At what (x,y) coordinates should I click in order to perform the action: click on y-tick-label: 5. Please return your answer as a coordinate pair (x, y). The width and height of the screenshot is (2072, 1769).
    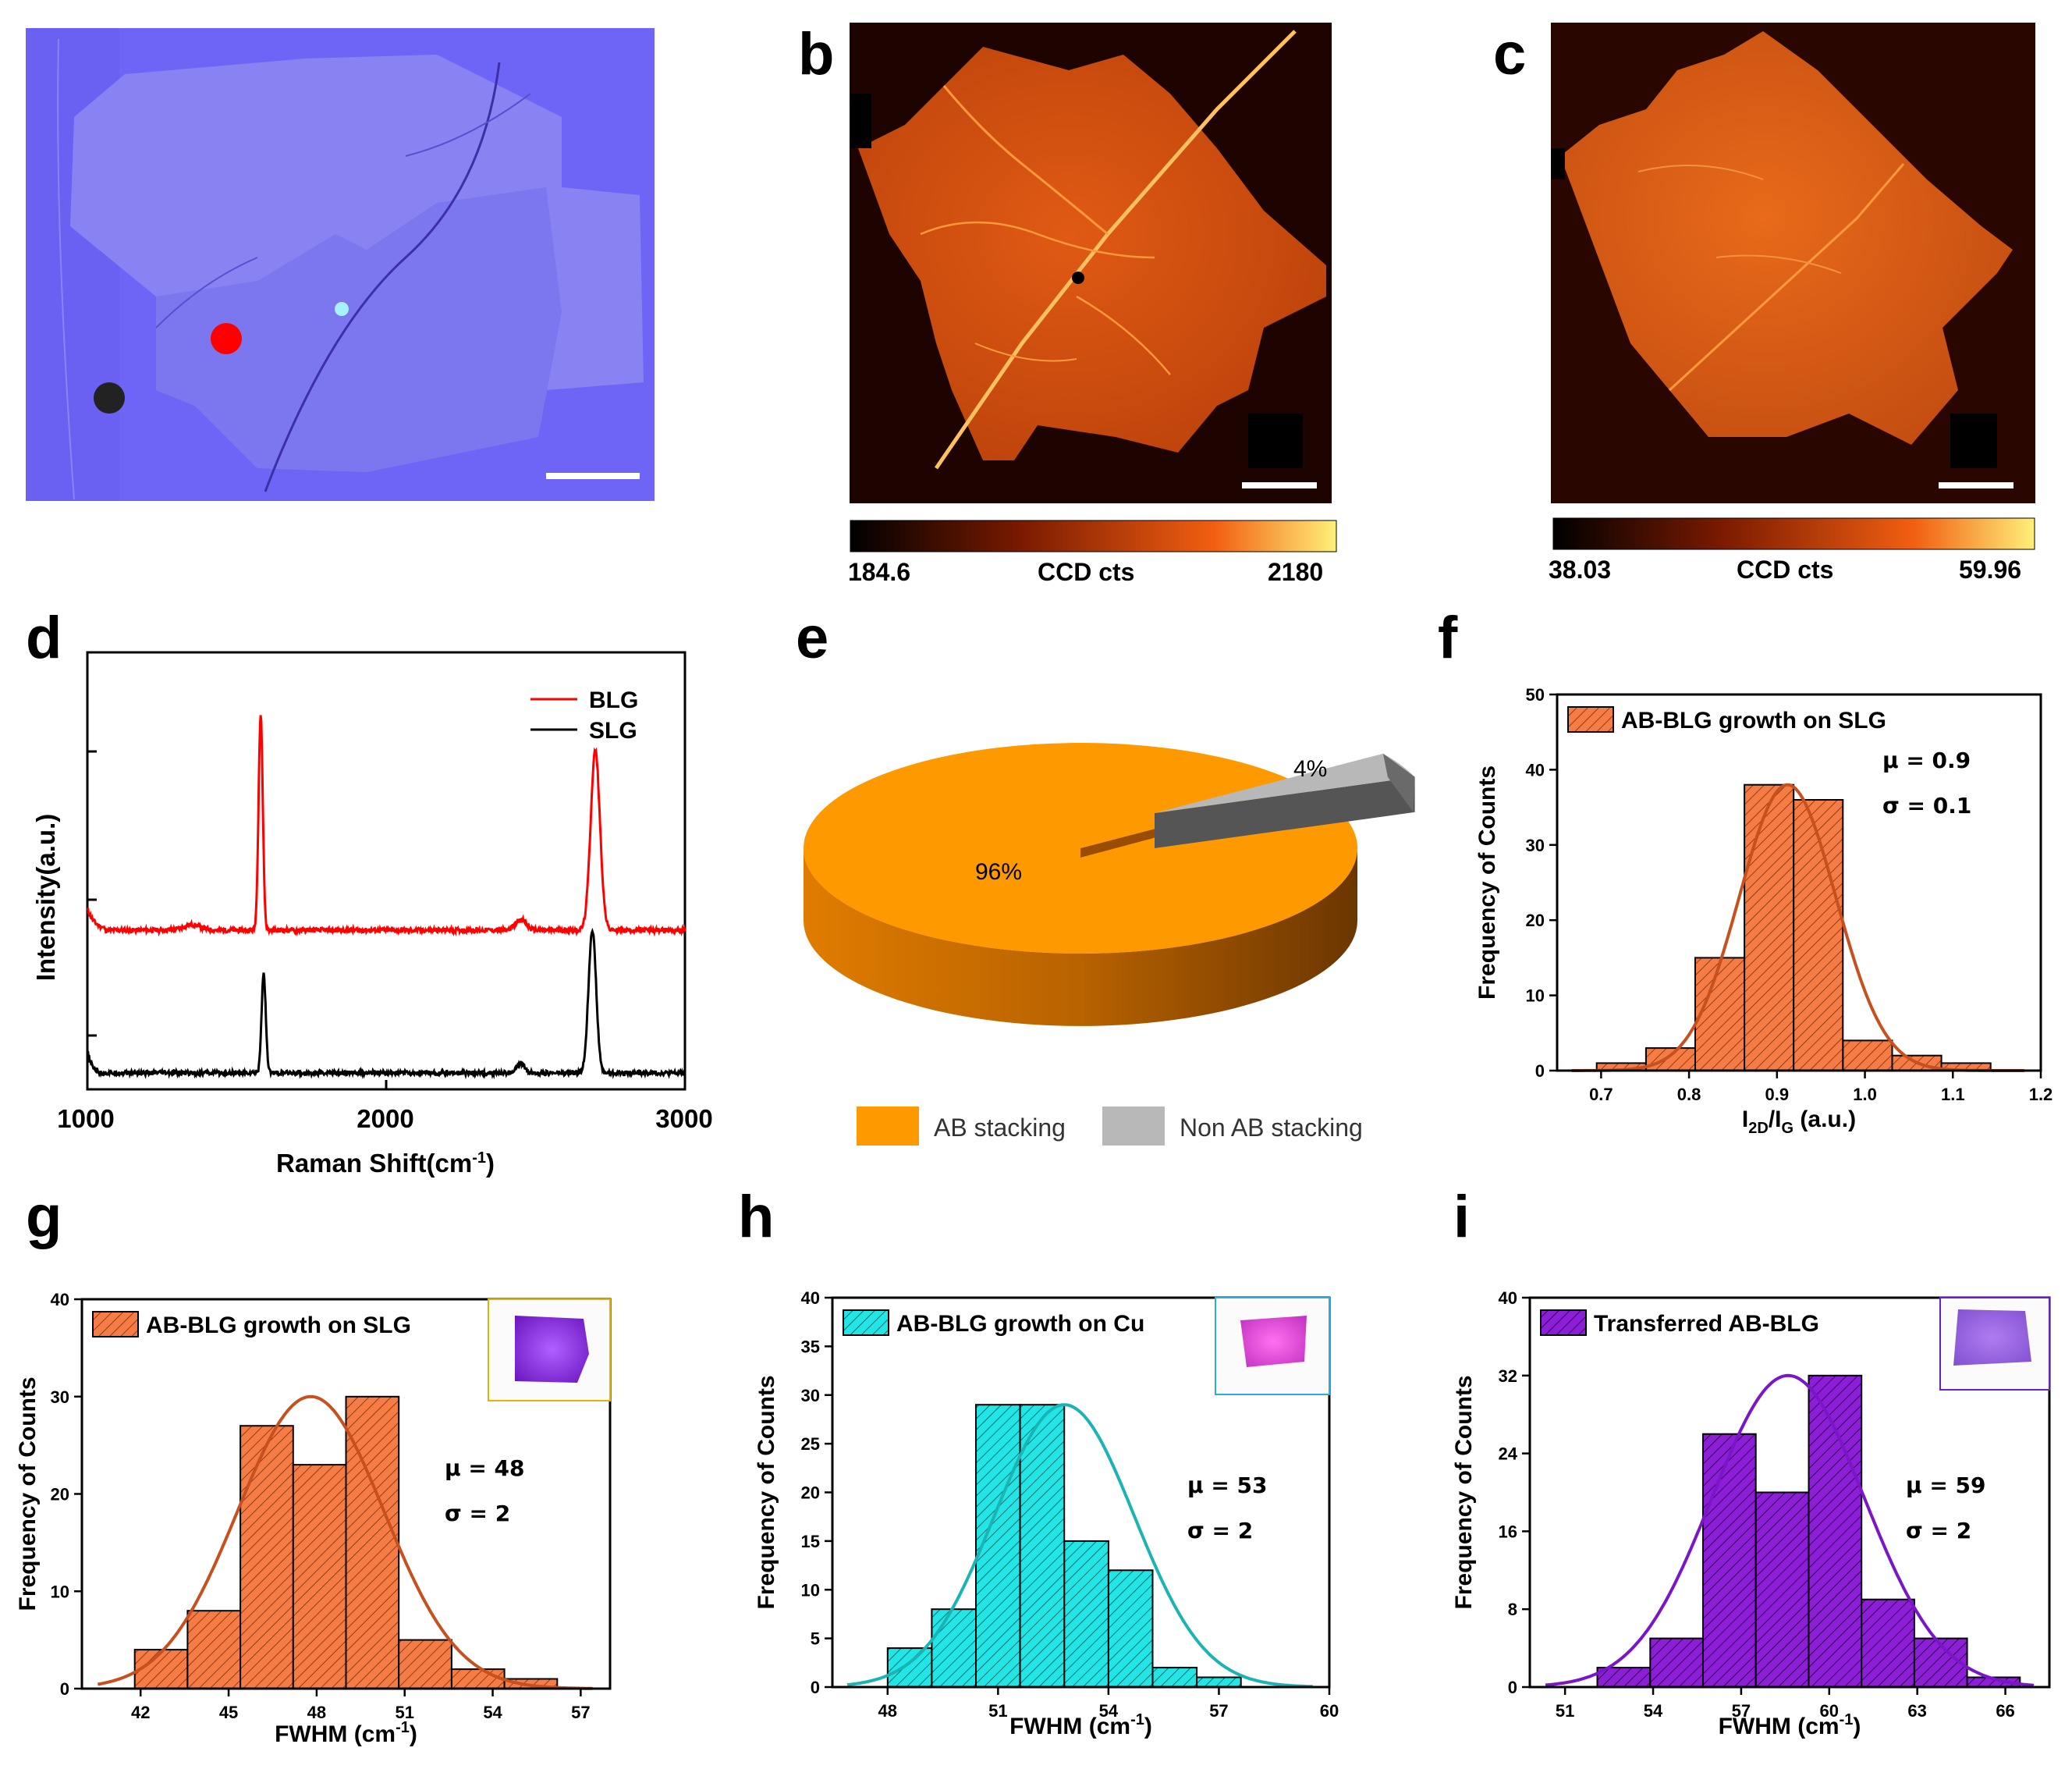
    Looking at the image, I should click on (816, 1639).